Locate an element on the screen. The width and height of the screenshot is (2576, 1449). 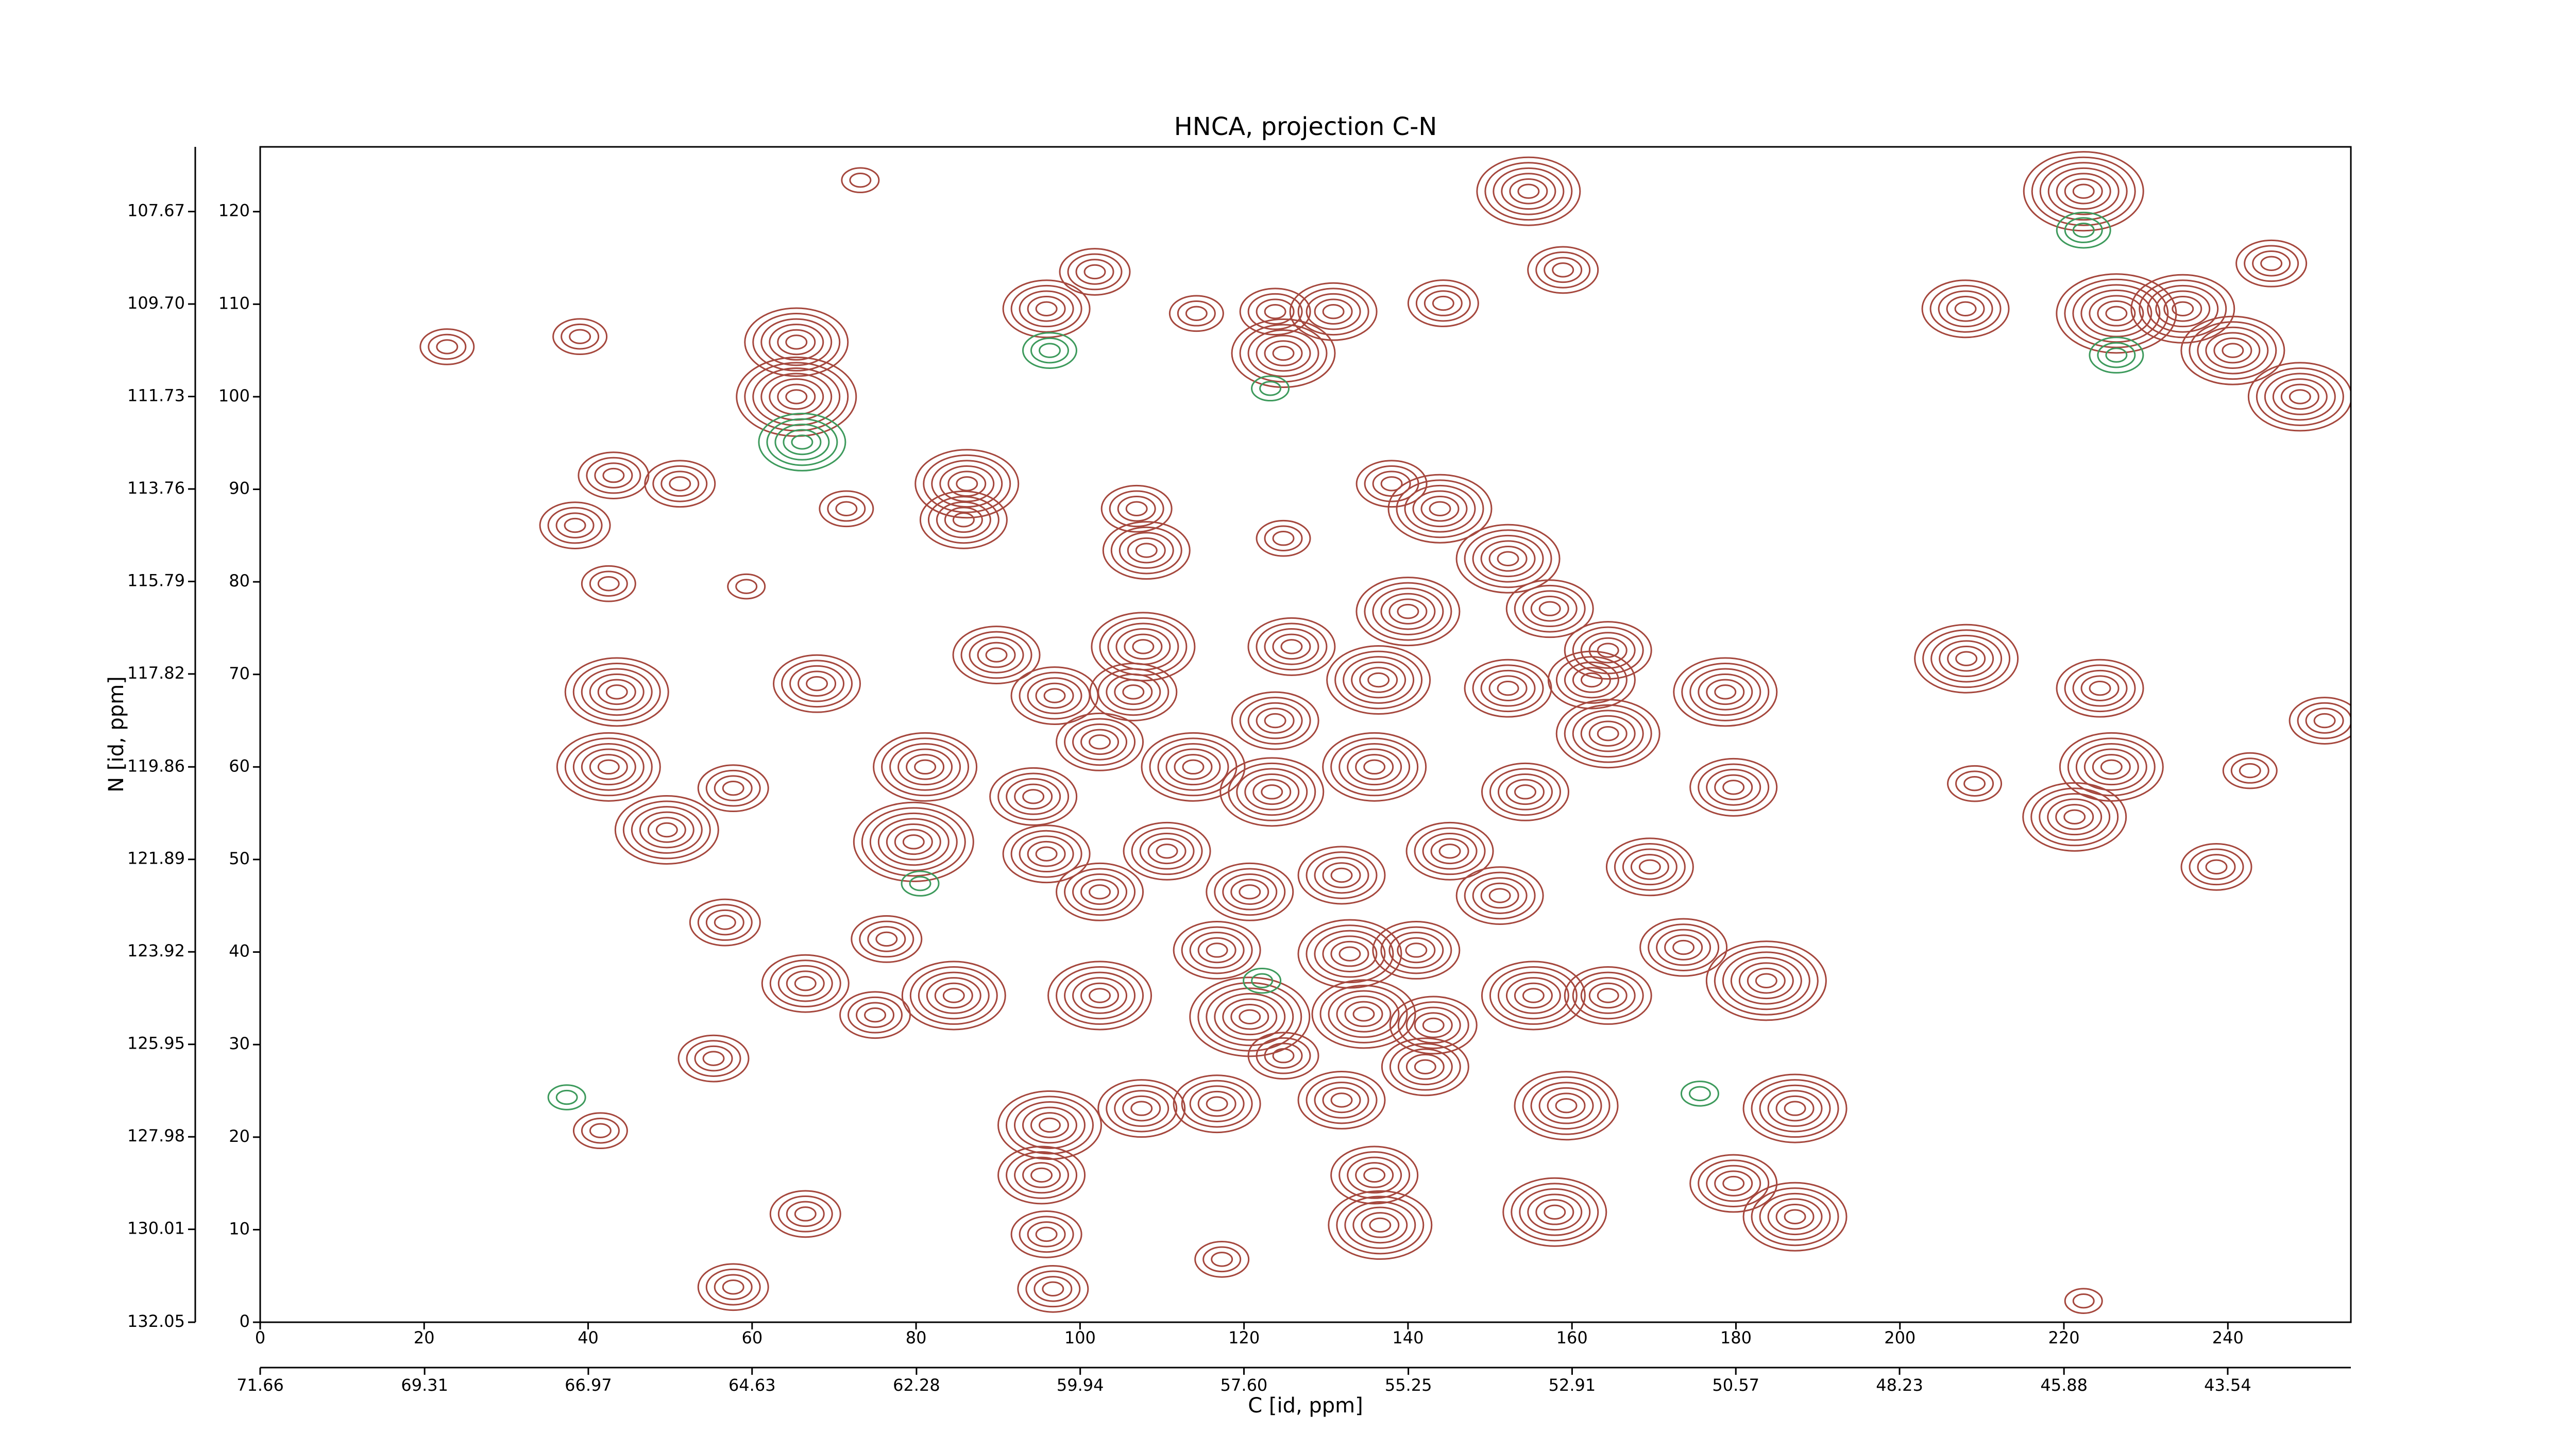
x2-tick-label: 64.63 is located at coordinates (752, 1385).